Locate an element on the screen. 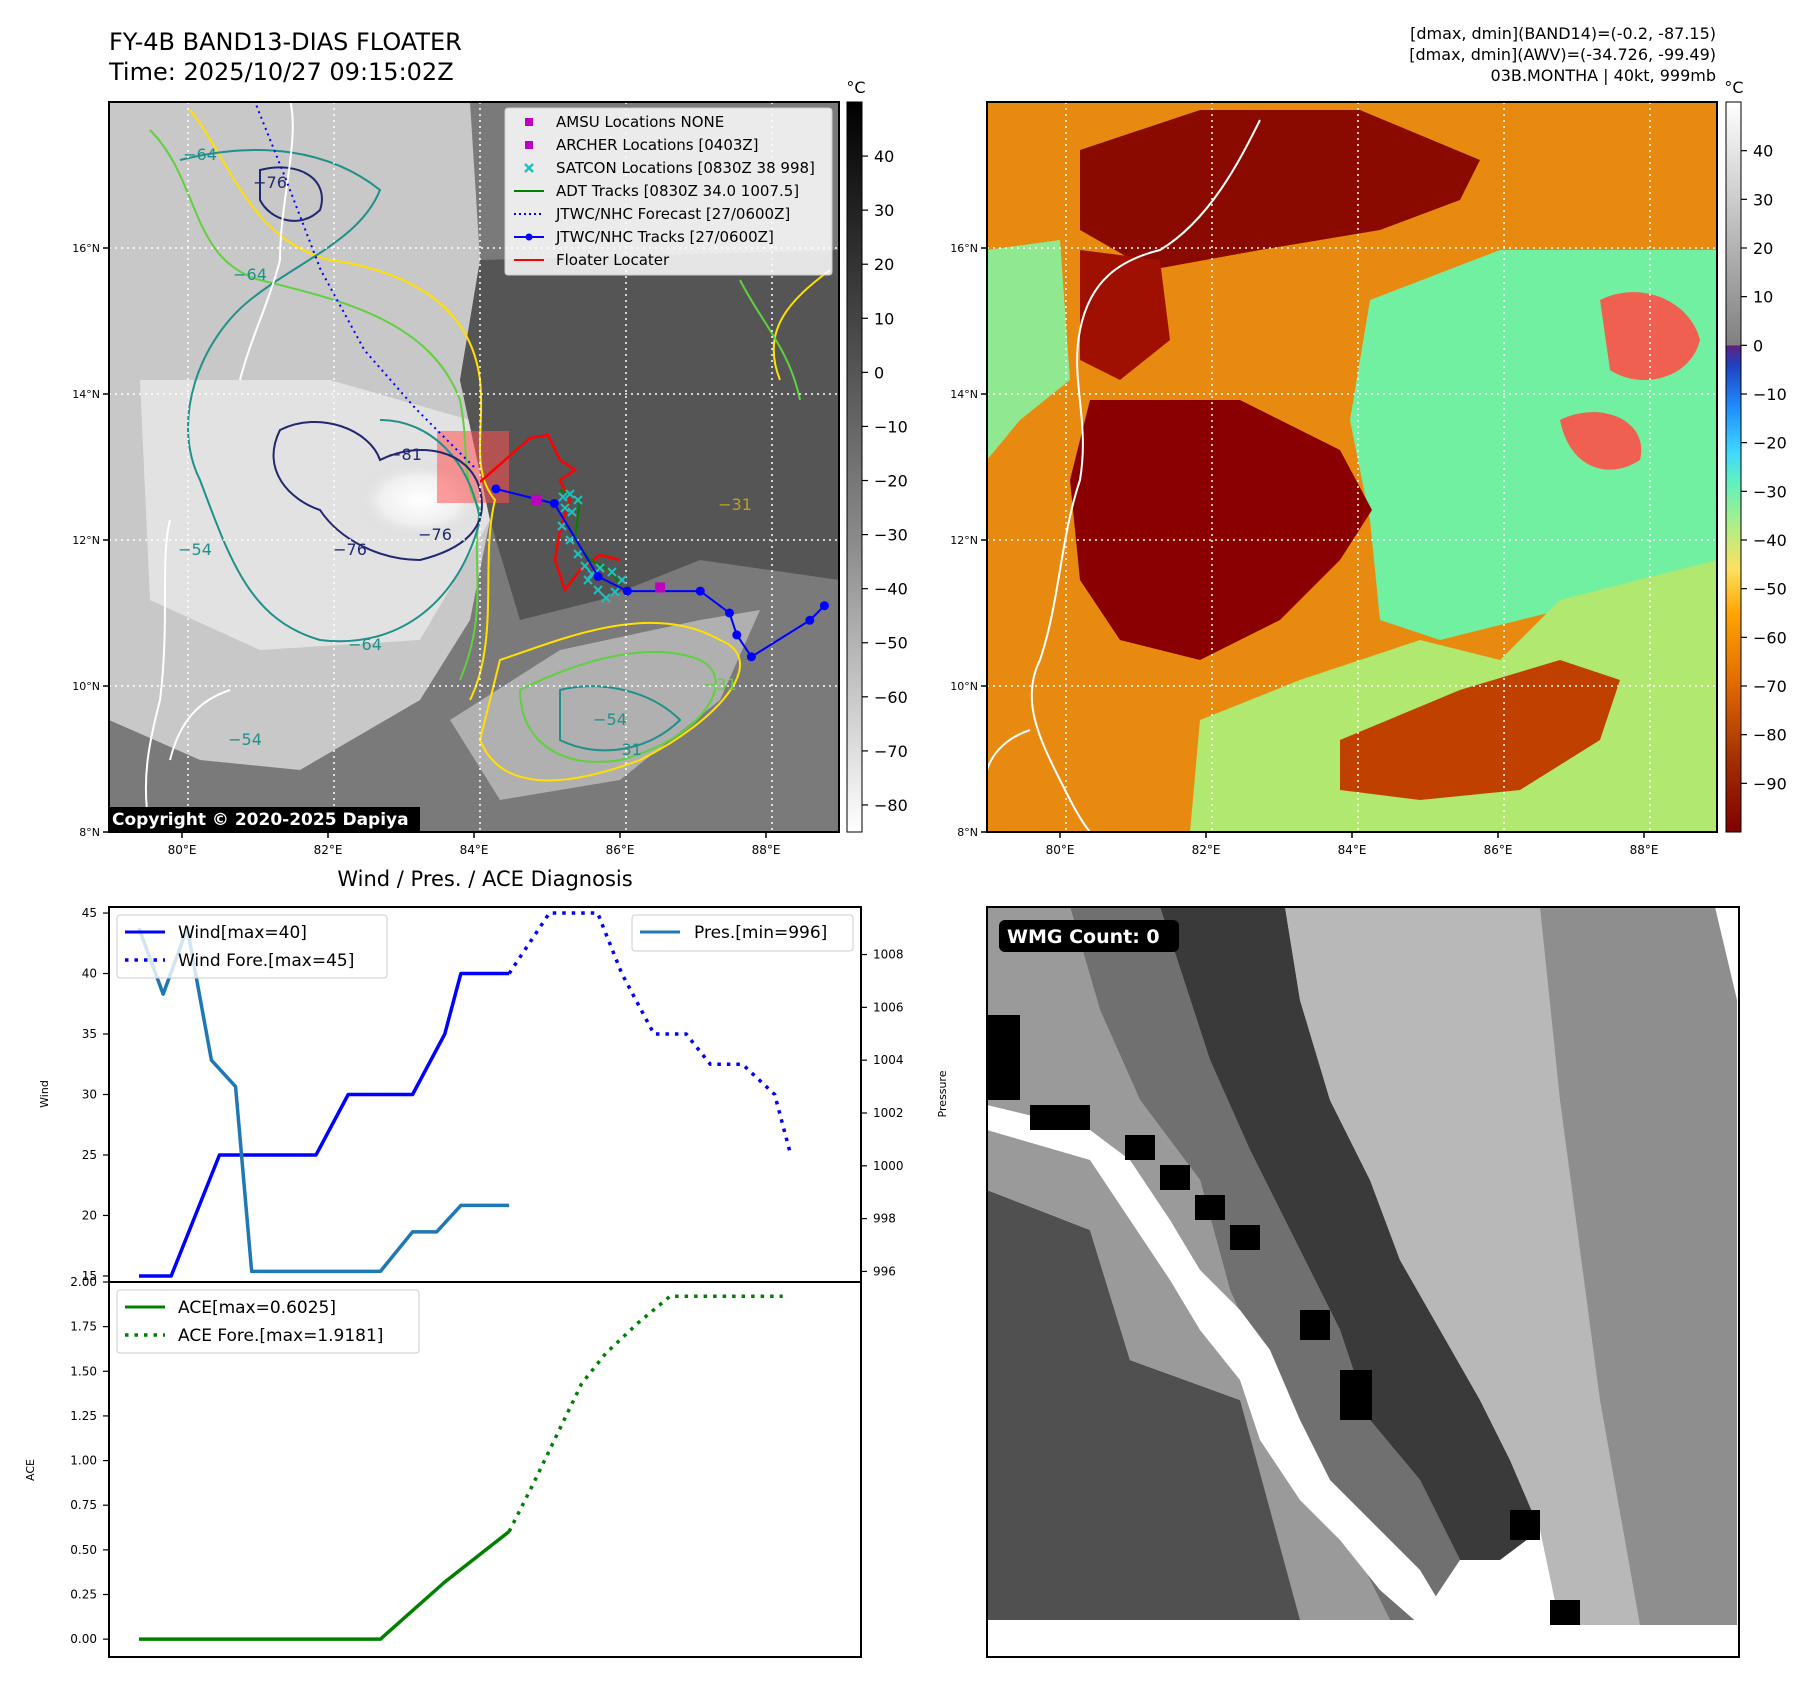 This screenshot has width=1801, height=1690. archer-marker is located at coordinates (660, 587).